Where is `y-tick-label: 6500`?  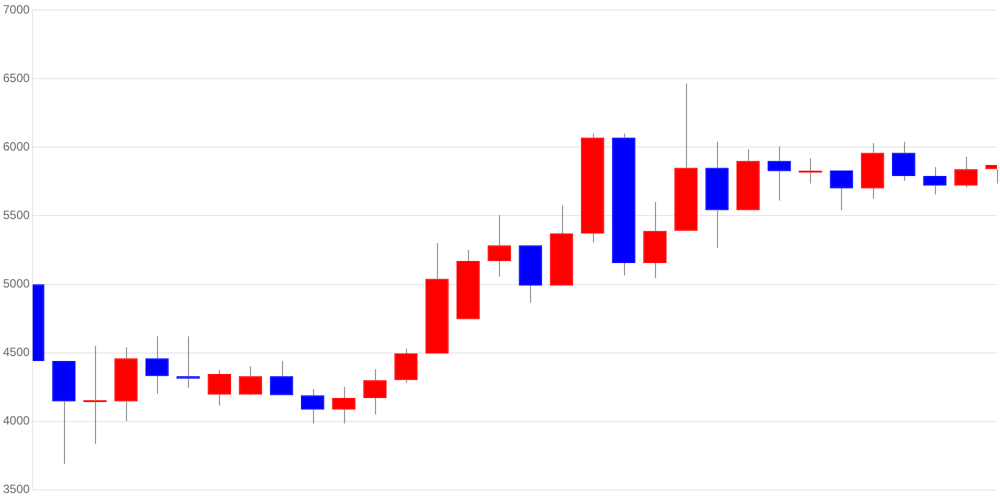 y-tick-label: 6500 is located at coordinates (16, 78).